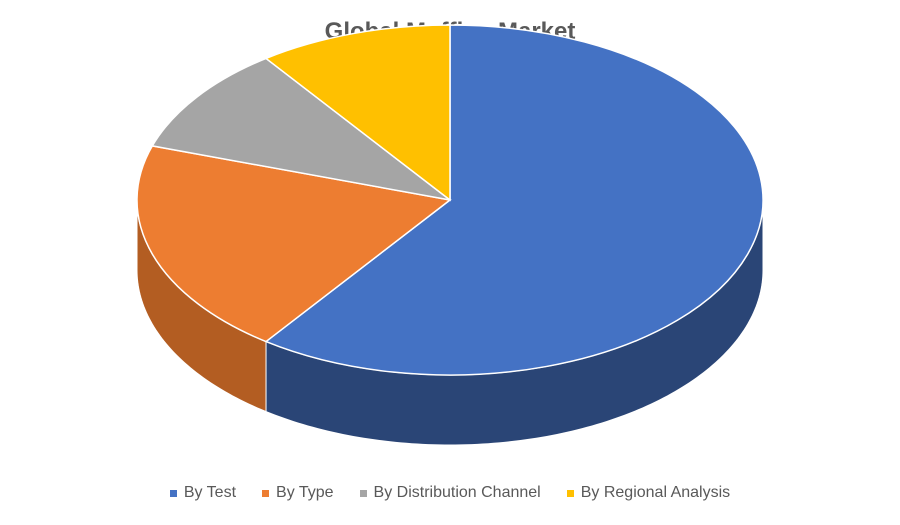 This screenshot has height=525, width=900. Describe the element at coordinates (655, 492) in the screenshot. I see `legend-label: By Regional Analysis` at that location.